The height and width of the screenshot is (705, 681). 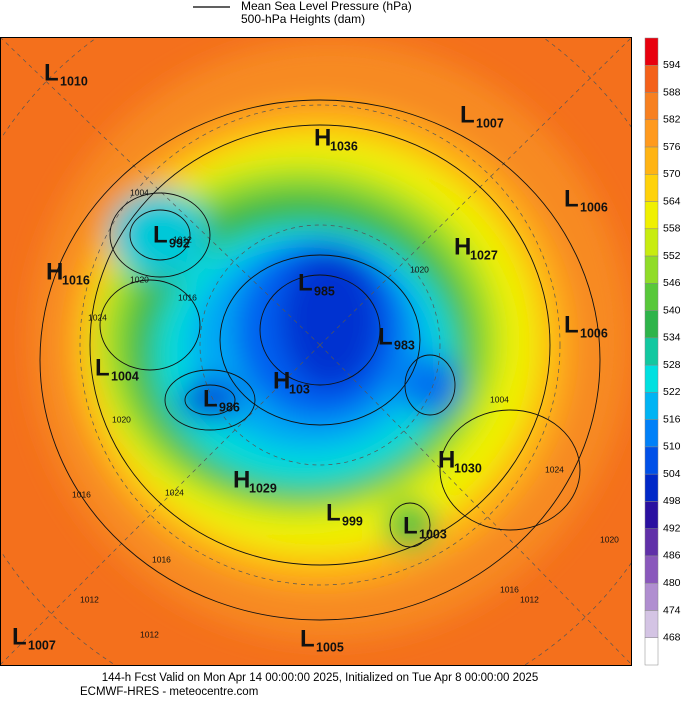 What do you see at coordinates (125, 376) in the screenshot?
I see `center-value: 1004` at bounding box center [125, 376].